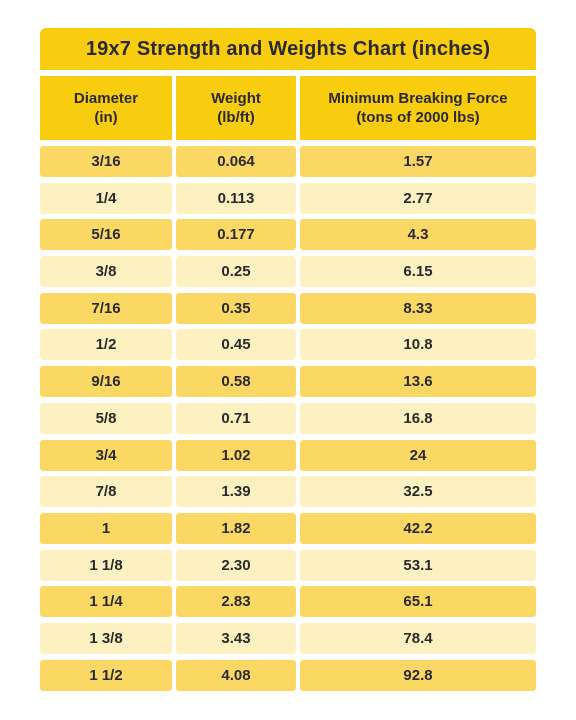 The height and width of the screenshot is (720, 576). Describe the element at coordinates (236, 602) in the screenshot. I see `weight-cell: 2.83` at that location.